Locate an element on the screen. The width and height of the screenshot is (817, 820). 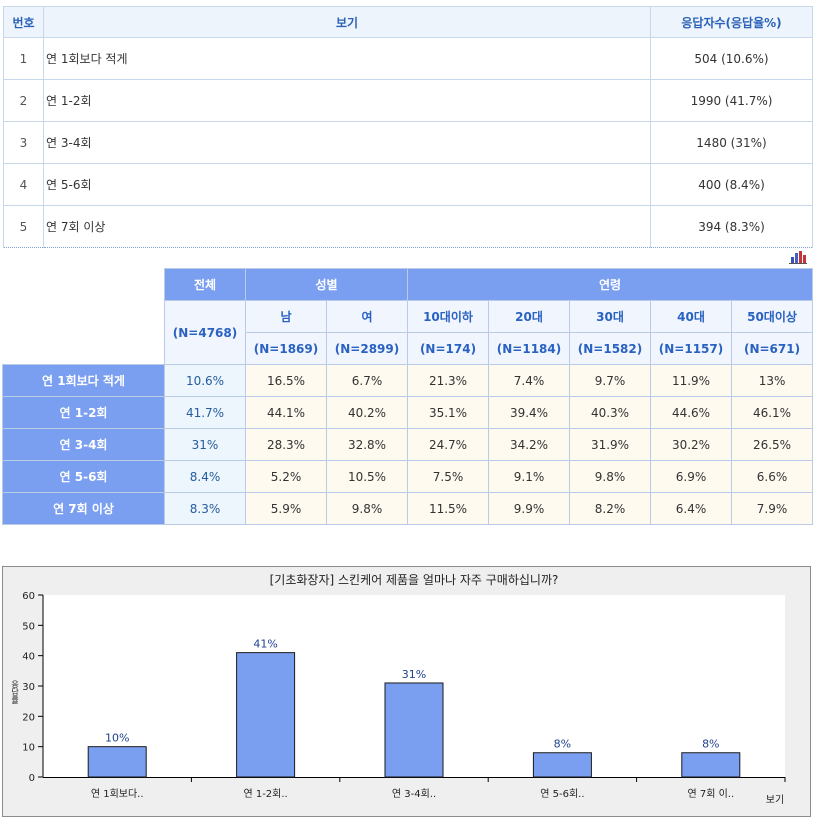
crosstab-total-cell: 10.6% is located at coordinates (205, 380).